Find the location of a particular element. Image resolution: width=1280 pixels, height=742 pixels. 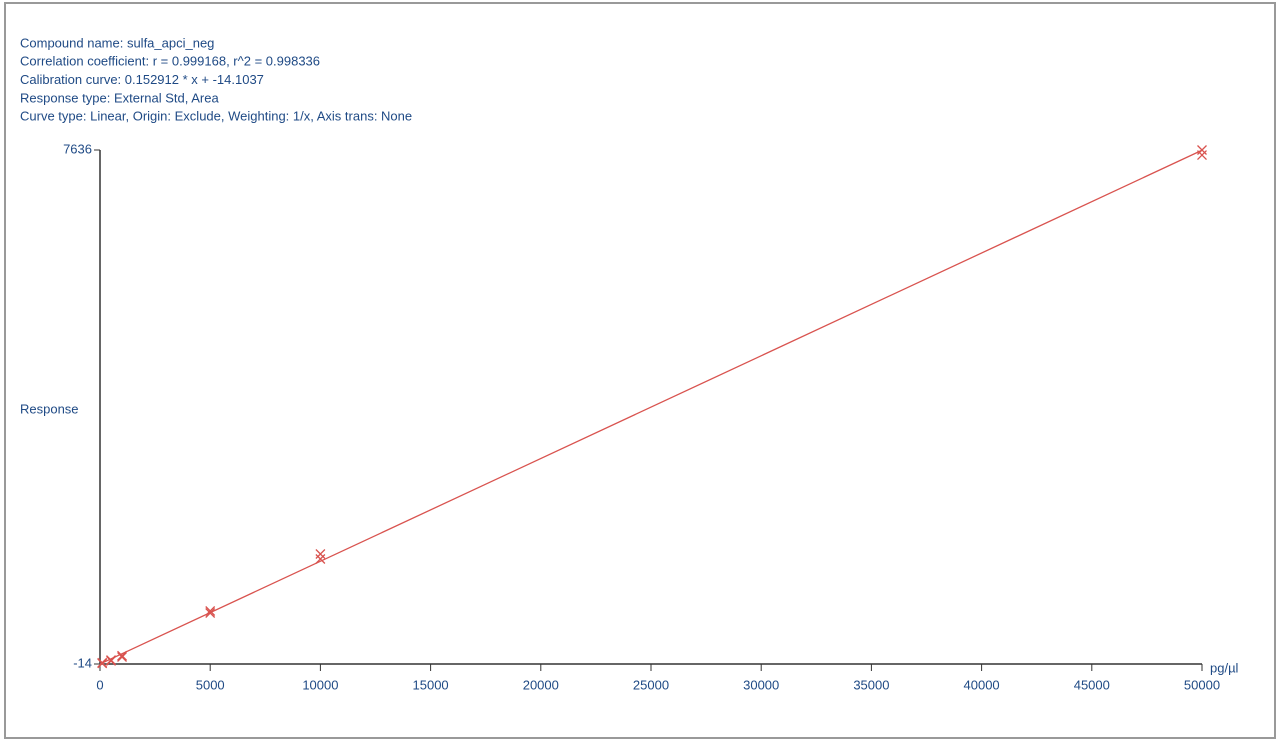

x-tick-label: 10000 is located at coordinates (320, 684).